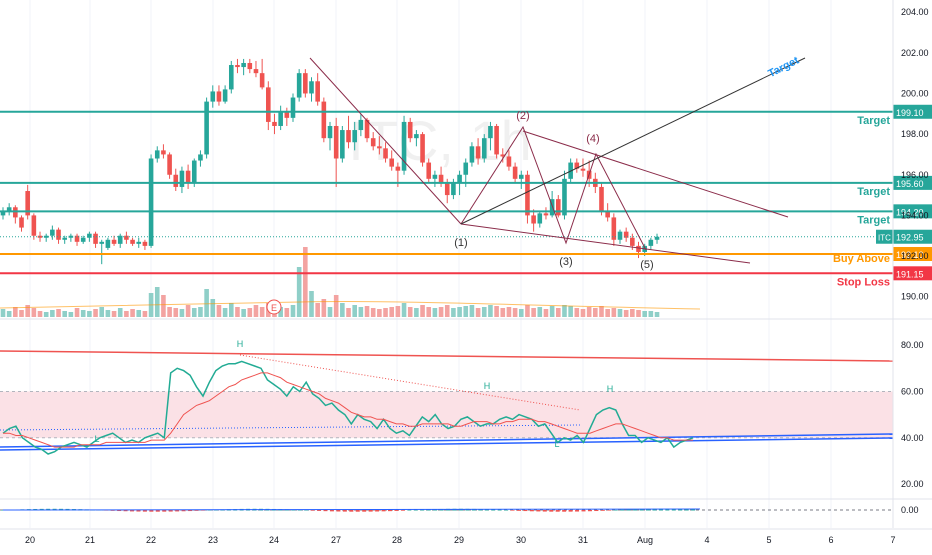 The image size is (932, 555). What do you see at coordinates (910, 184) in the screenshot?
I see `level-price-label: 195.60` at bounding box center [910, 184].